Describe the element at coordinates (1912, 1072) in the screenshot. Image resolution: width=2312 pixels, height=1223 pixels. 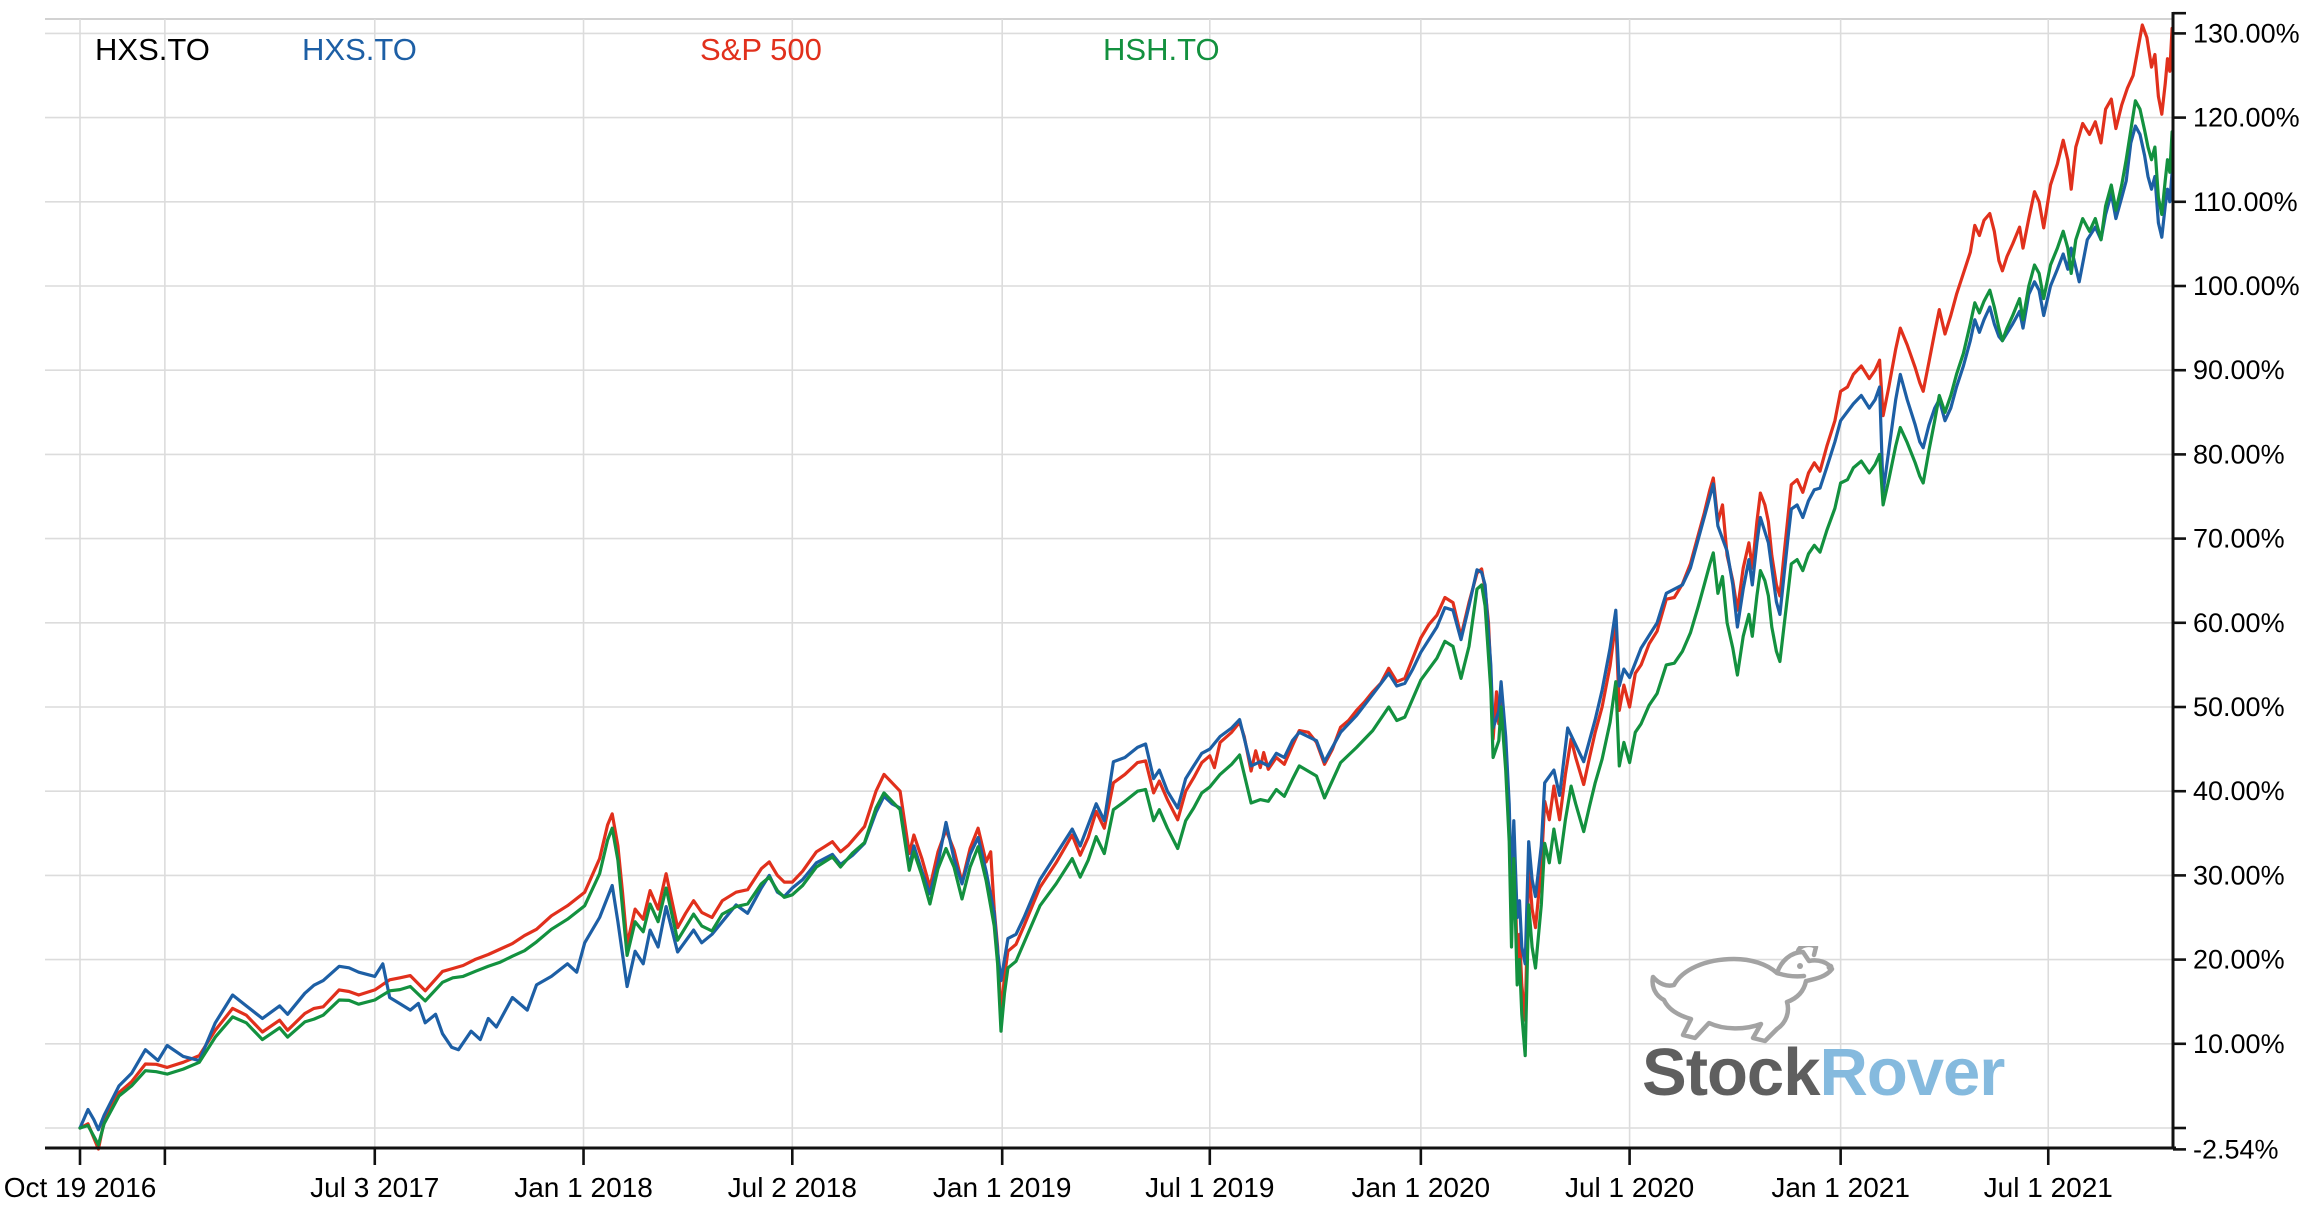
I see `watermark-rover-text: Rover` at that location.